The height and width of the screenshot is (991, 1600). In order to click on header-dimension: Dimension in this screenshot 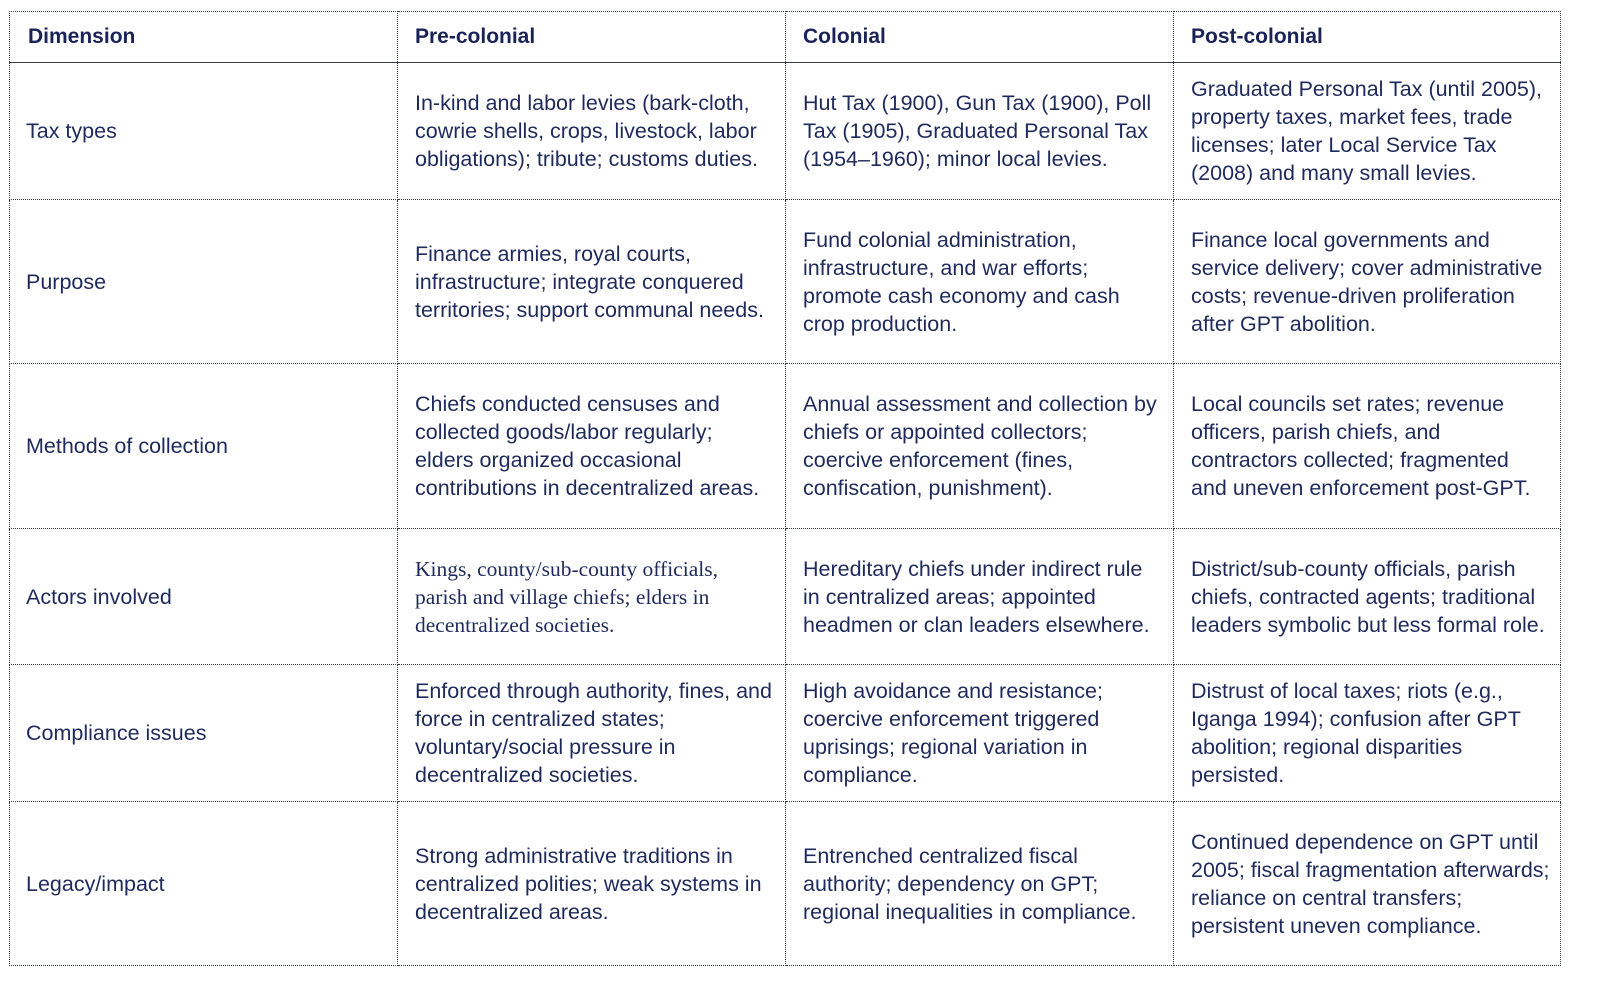, I will do `click(203, 37)`.